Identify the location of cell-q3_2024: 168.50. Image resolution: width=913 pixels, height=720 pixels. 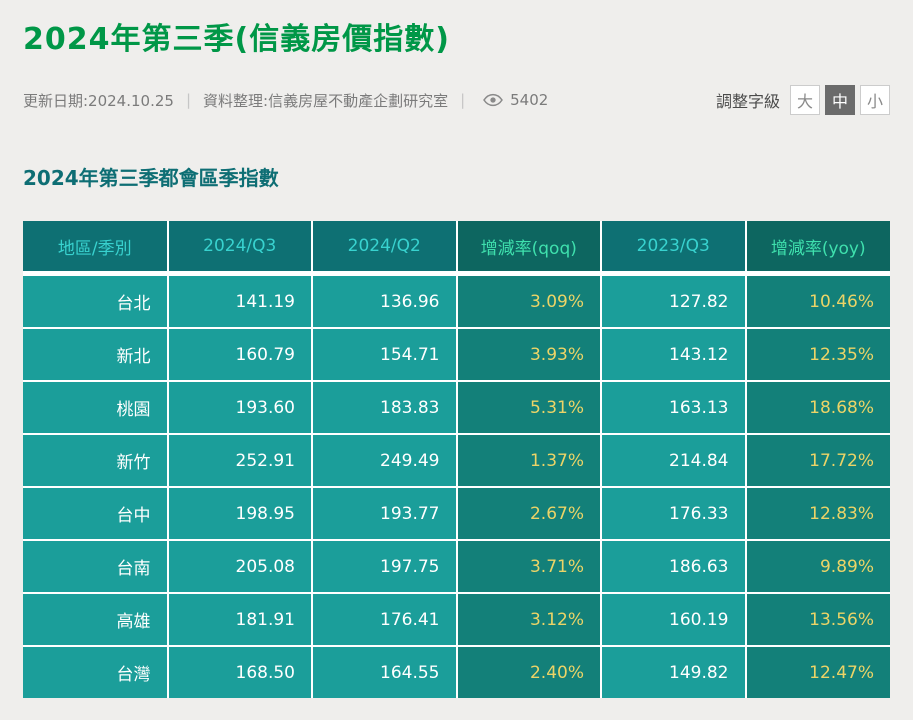
(239, 672).